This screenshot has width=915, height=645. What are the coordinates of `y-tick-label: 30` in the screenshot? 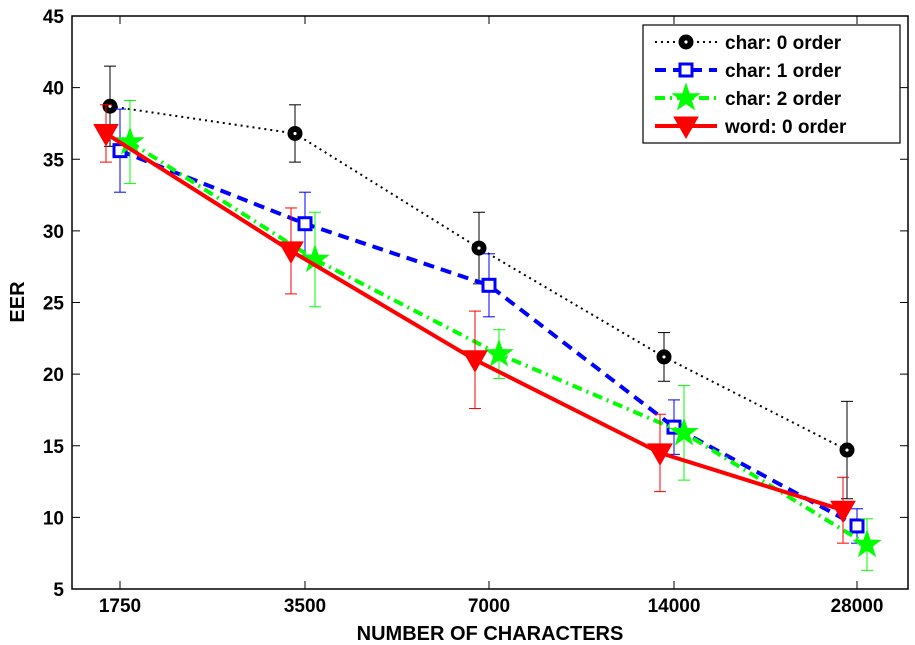 It's located at (53, 232).